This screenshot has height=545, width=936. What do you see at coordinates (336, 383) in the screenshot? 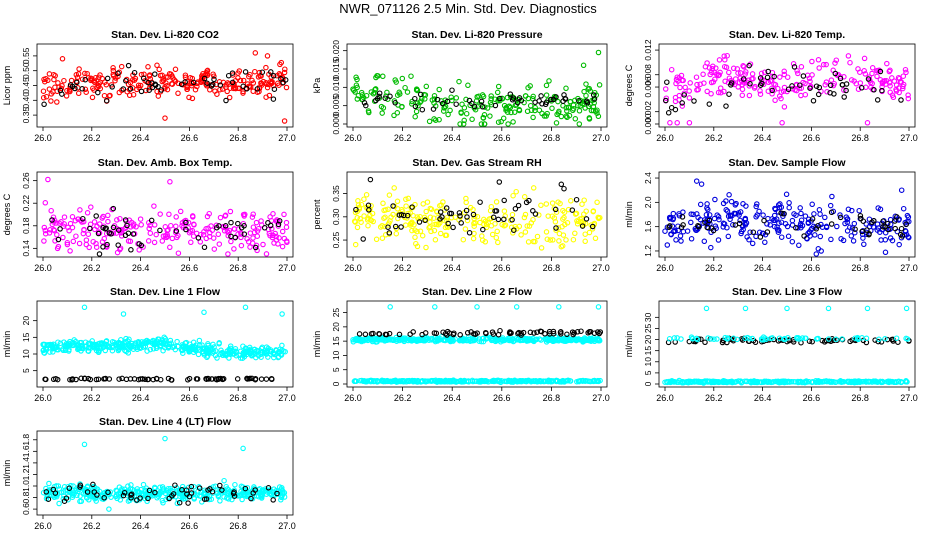
I see `y-tick-label: 0` at bounding box center [336, 383].